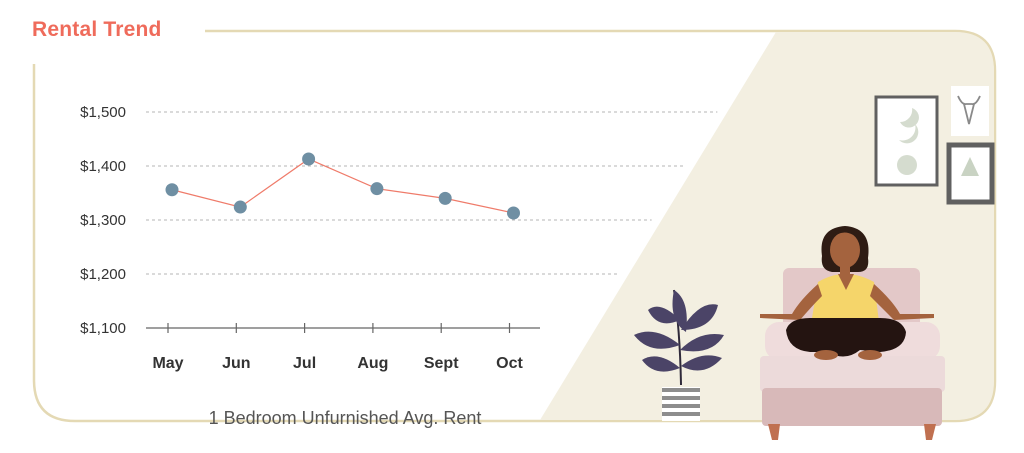 This screenshot has width=1024, height=453. Describe the element at coordinates (103, 274) in the screenshot. I see `y-tick-label: $1,200` at that location.